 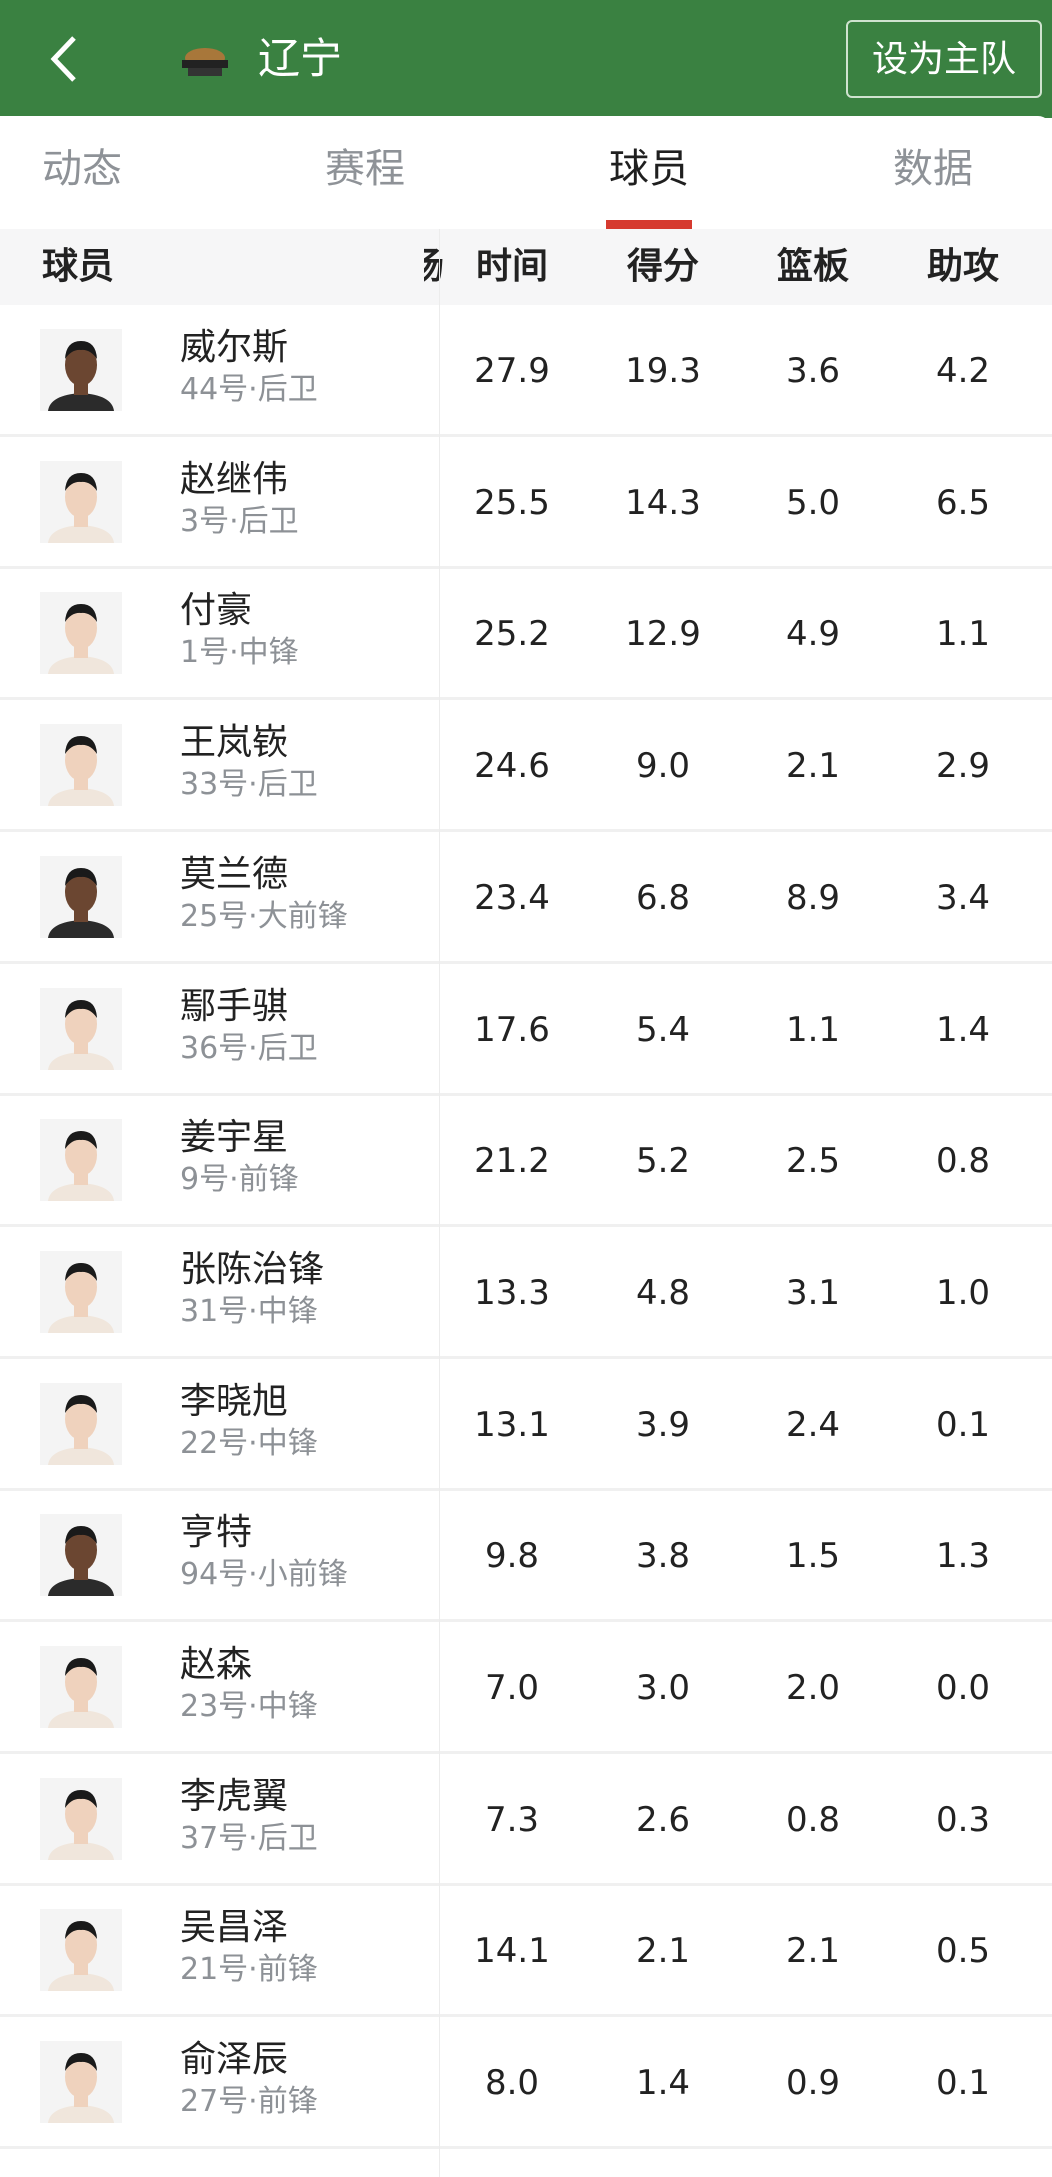 I want to click on team-logo-icon, so click(x=205, y=62).